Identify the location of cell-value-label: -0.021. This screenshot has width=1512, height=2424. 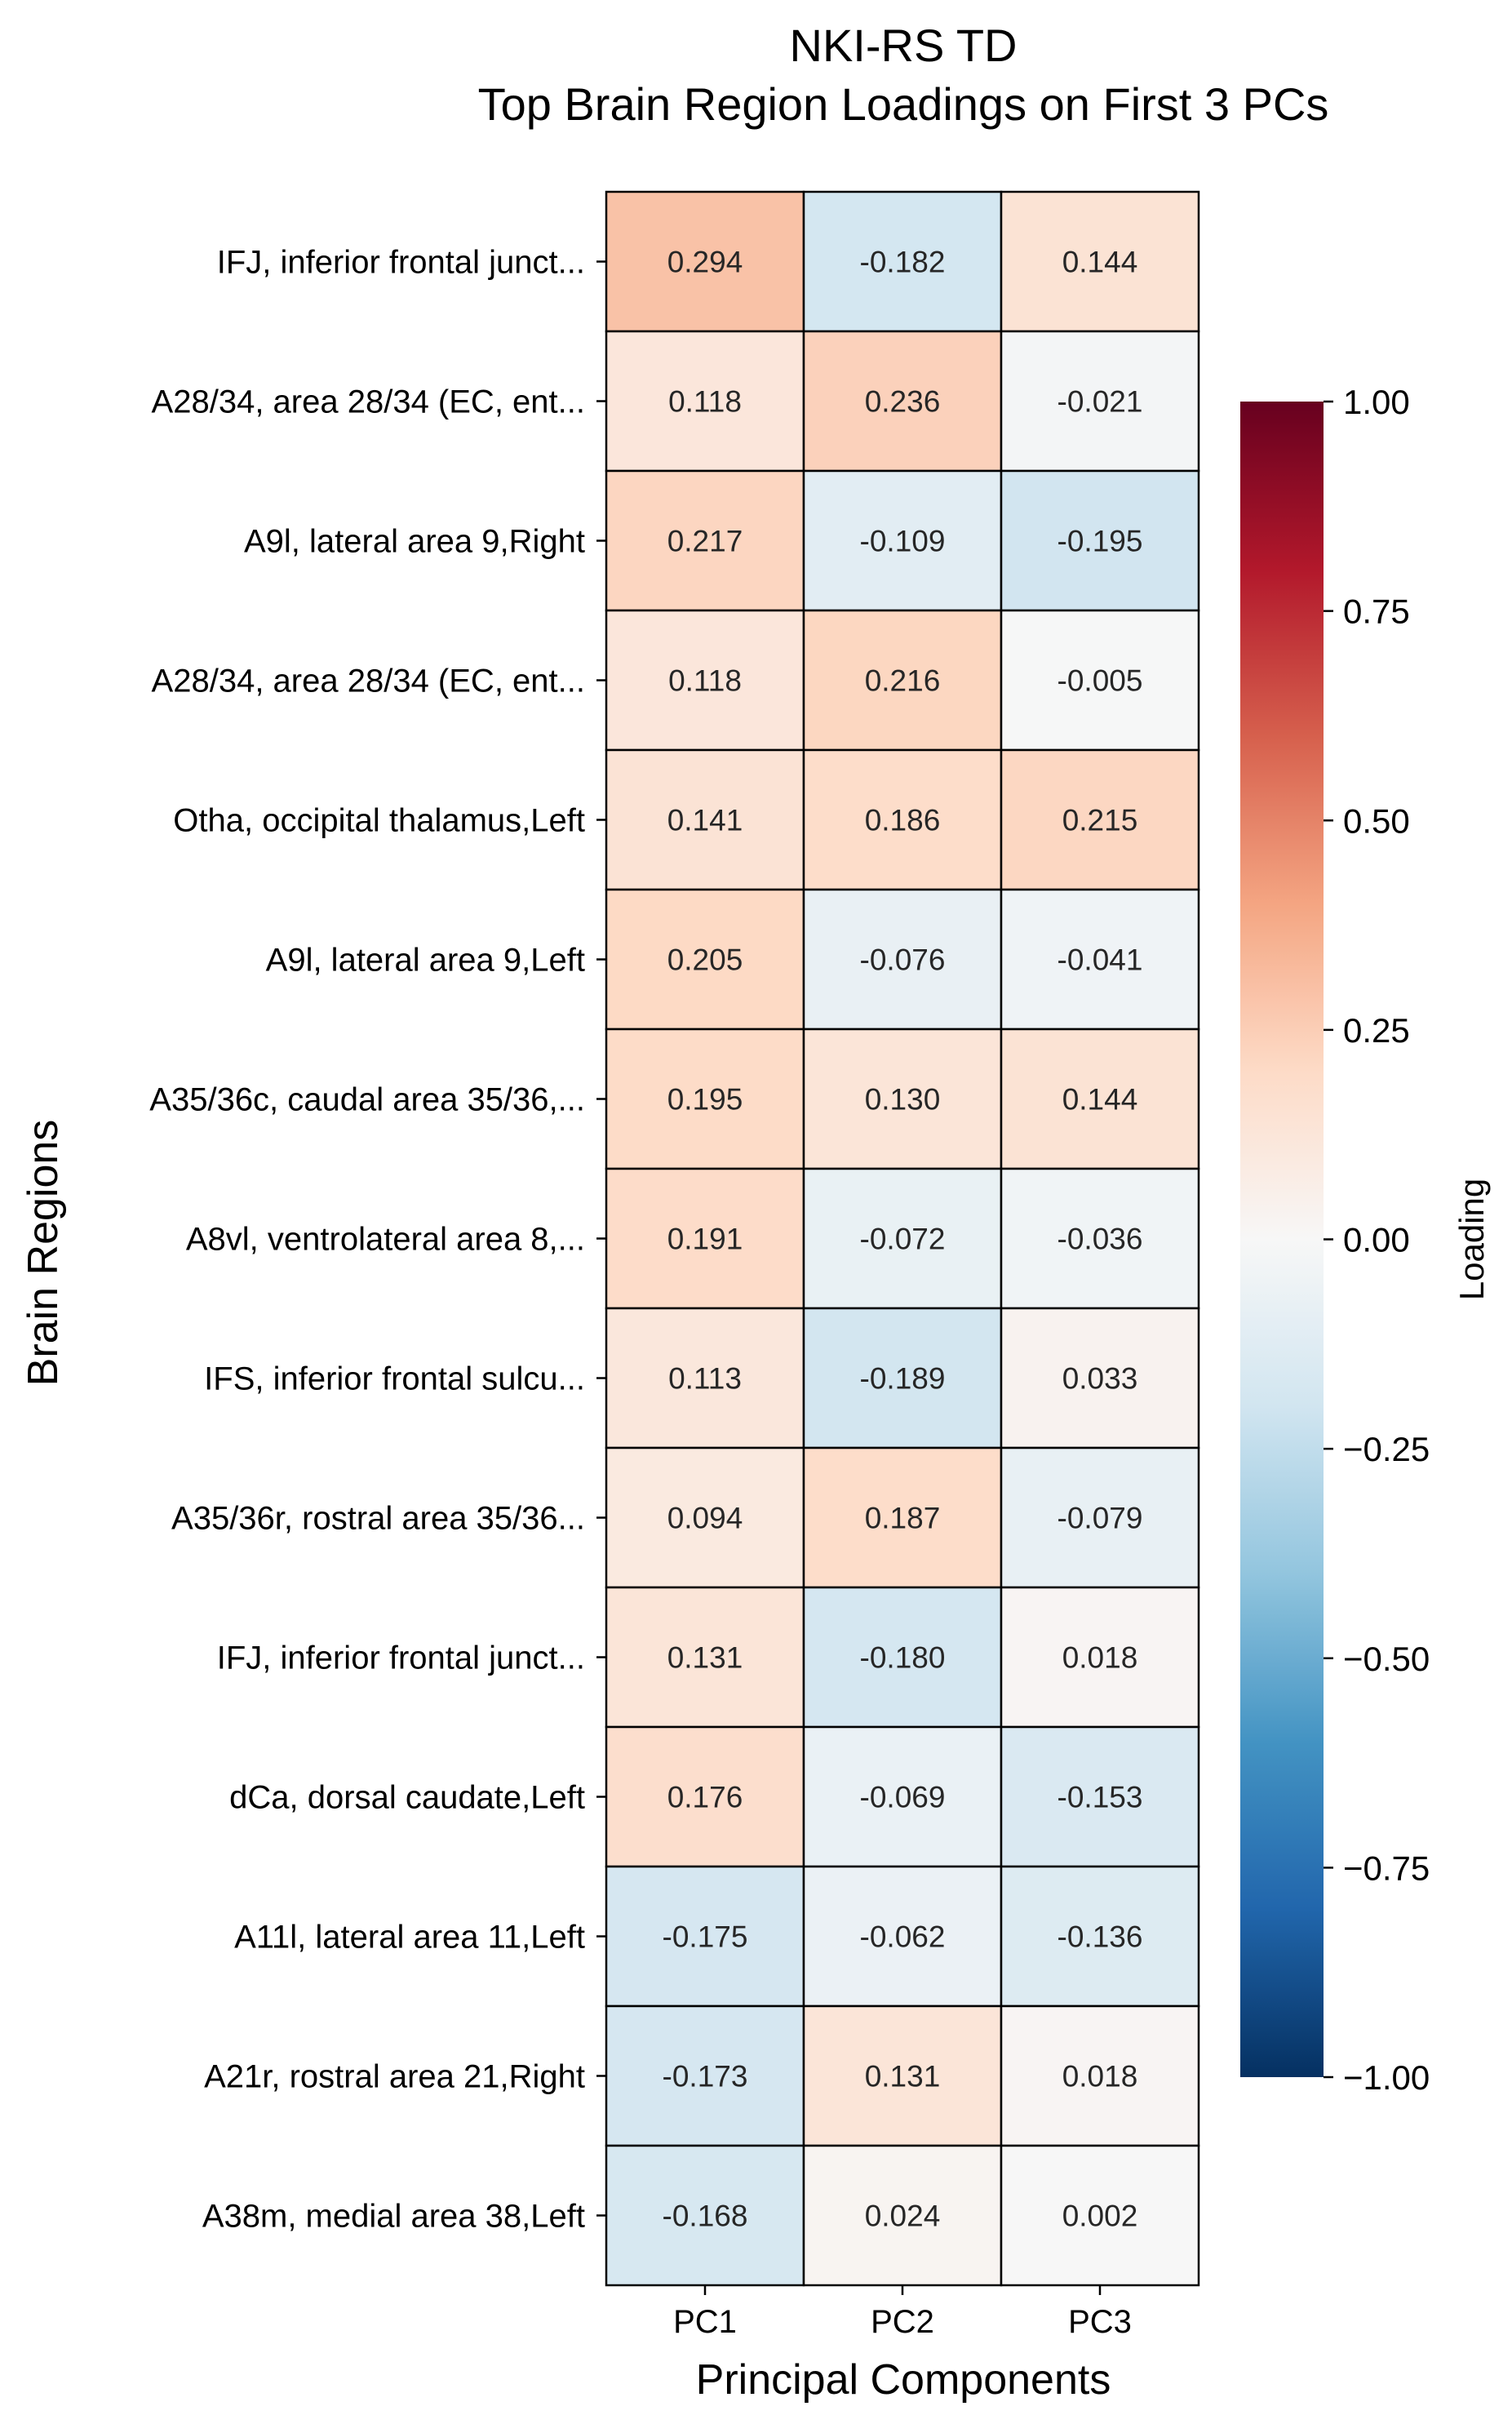
(1100, 402).